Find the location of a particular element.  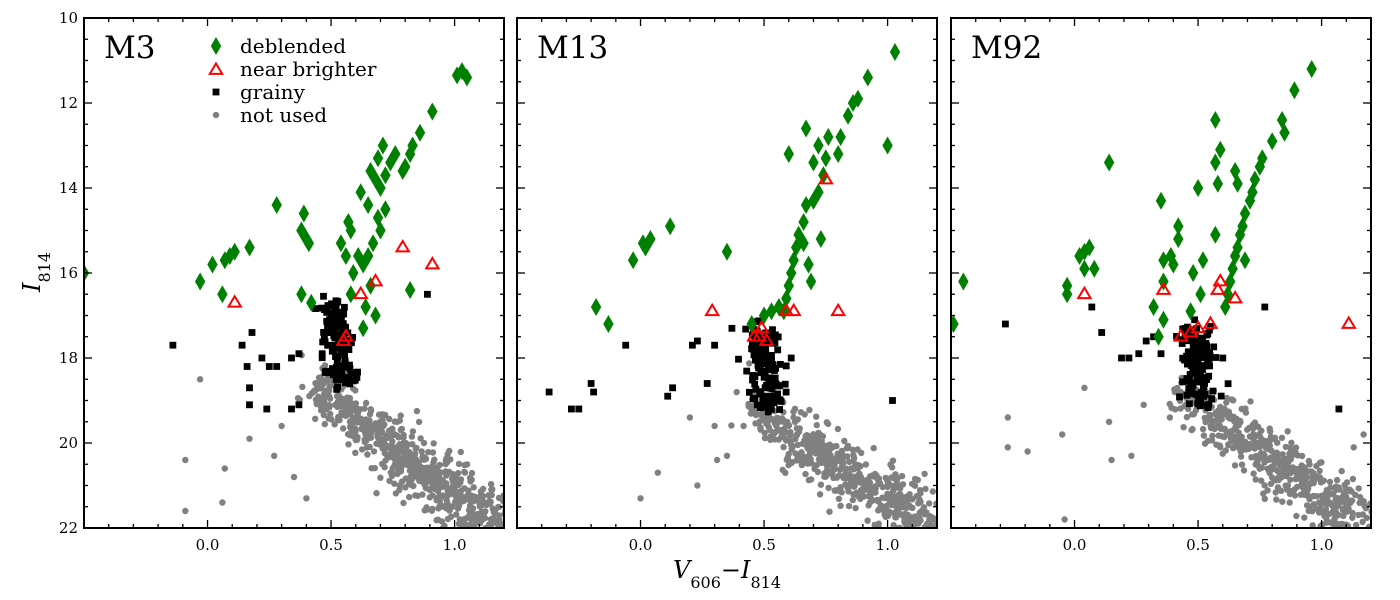

legend-item: near brighter is located at coordinates (292, 69).